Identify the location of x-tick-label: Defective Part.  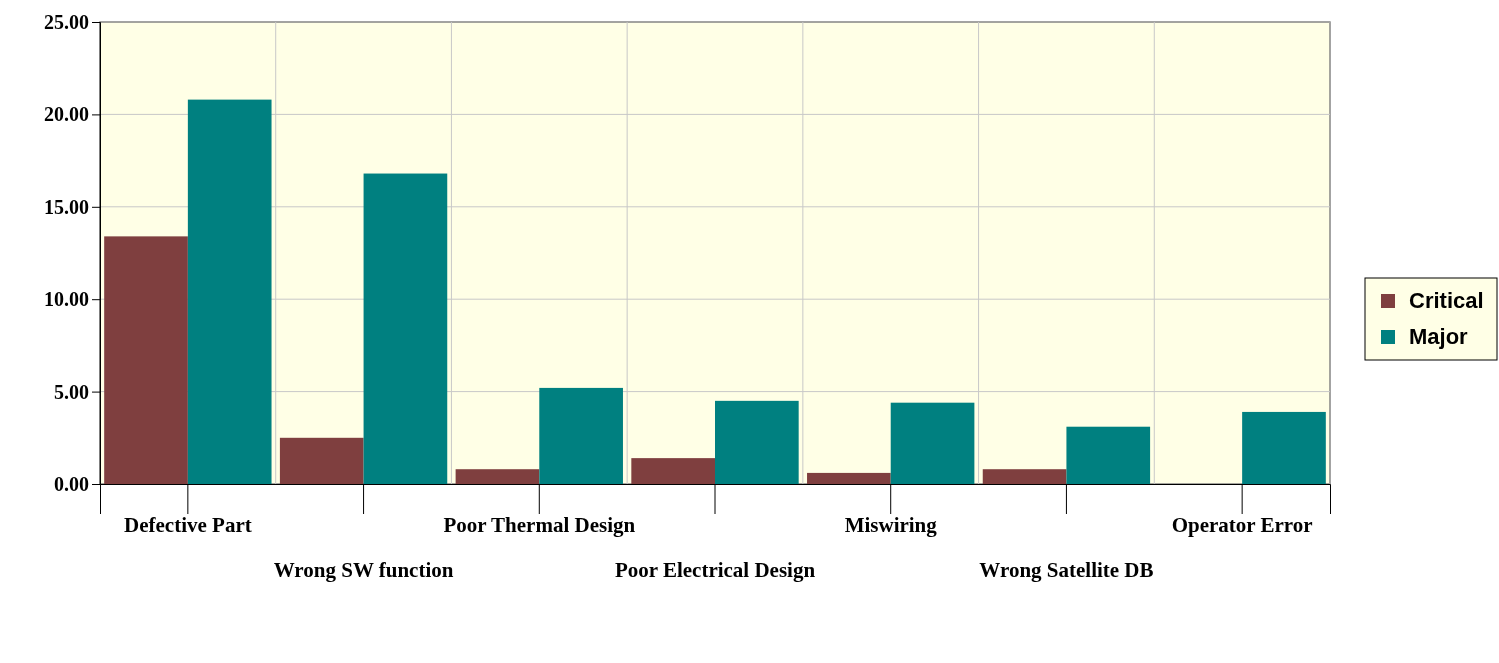
(188, 525).